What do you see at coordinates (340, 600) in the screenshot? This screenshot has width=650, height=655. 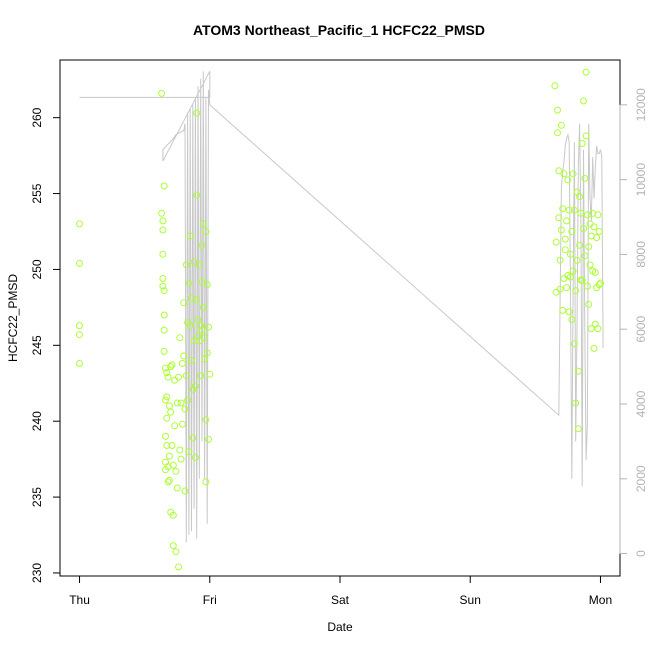 I see `x-tick-label: Sat` at bounding box center [340, 600].